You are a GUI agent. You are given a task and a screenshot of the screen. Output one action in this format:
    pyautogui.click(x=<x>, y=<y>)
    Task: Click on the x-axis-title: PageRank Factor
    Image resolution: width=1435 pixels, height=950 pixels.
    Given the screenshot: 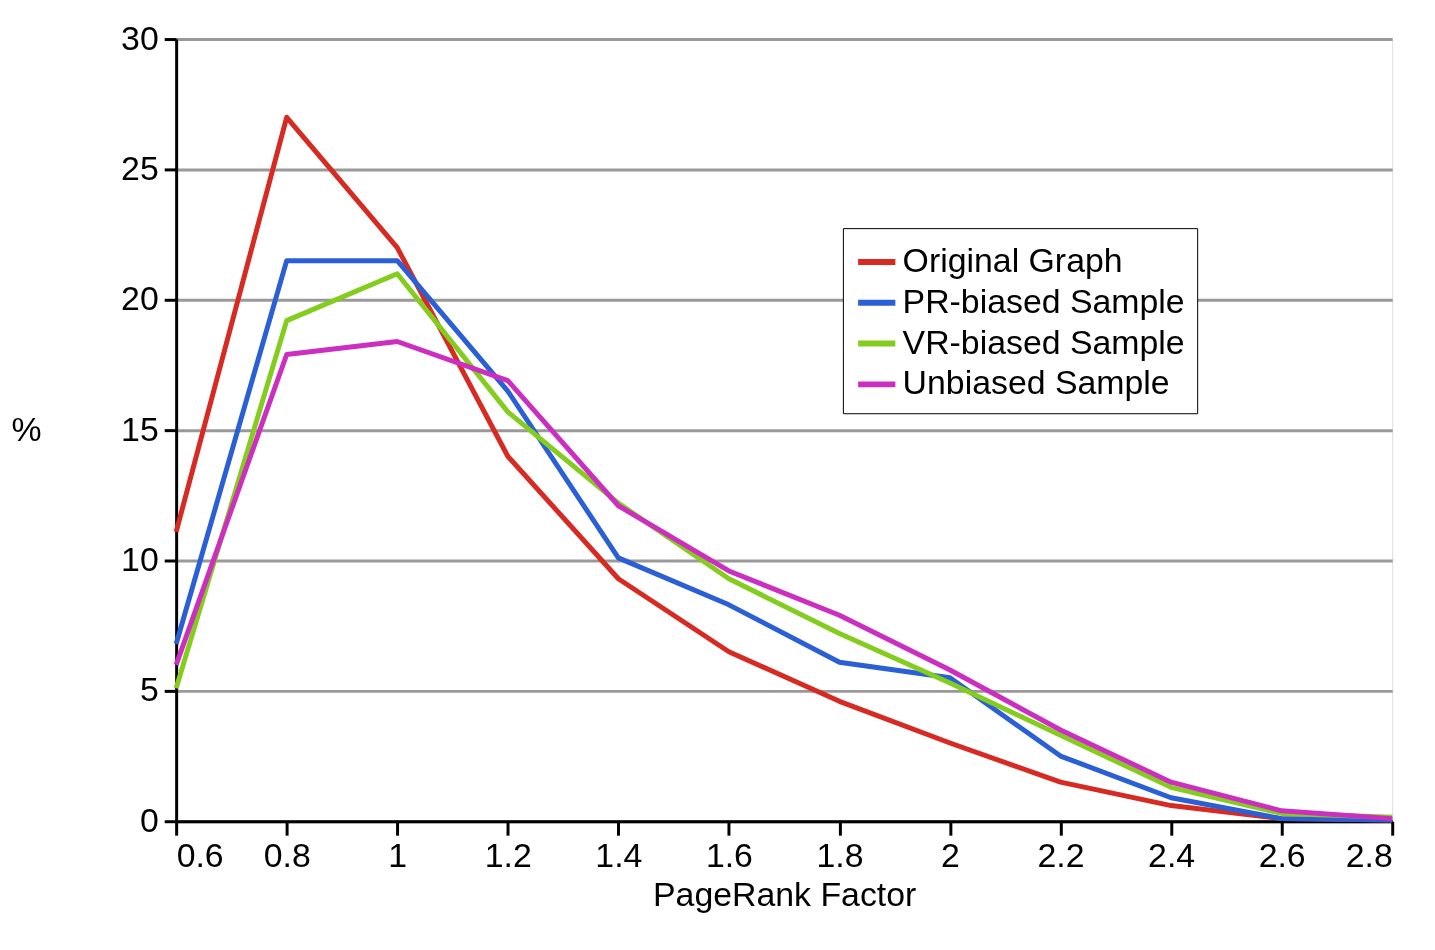 What is the action you would take?
    pyautogui.click(x=785, y=894)
    